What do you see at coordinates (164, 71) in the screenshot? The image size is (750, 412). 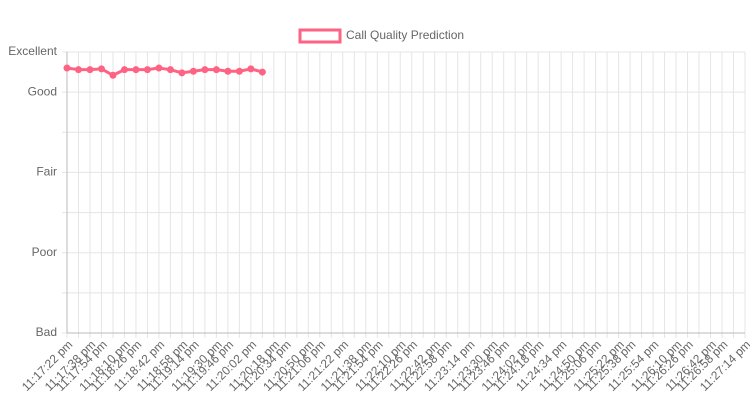 I see `line` at bounding box center [164, 71].